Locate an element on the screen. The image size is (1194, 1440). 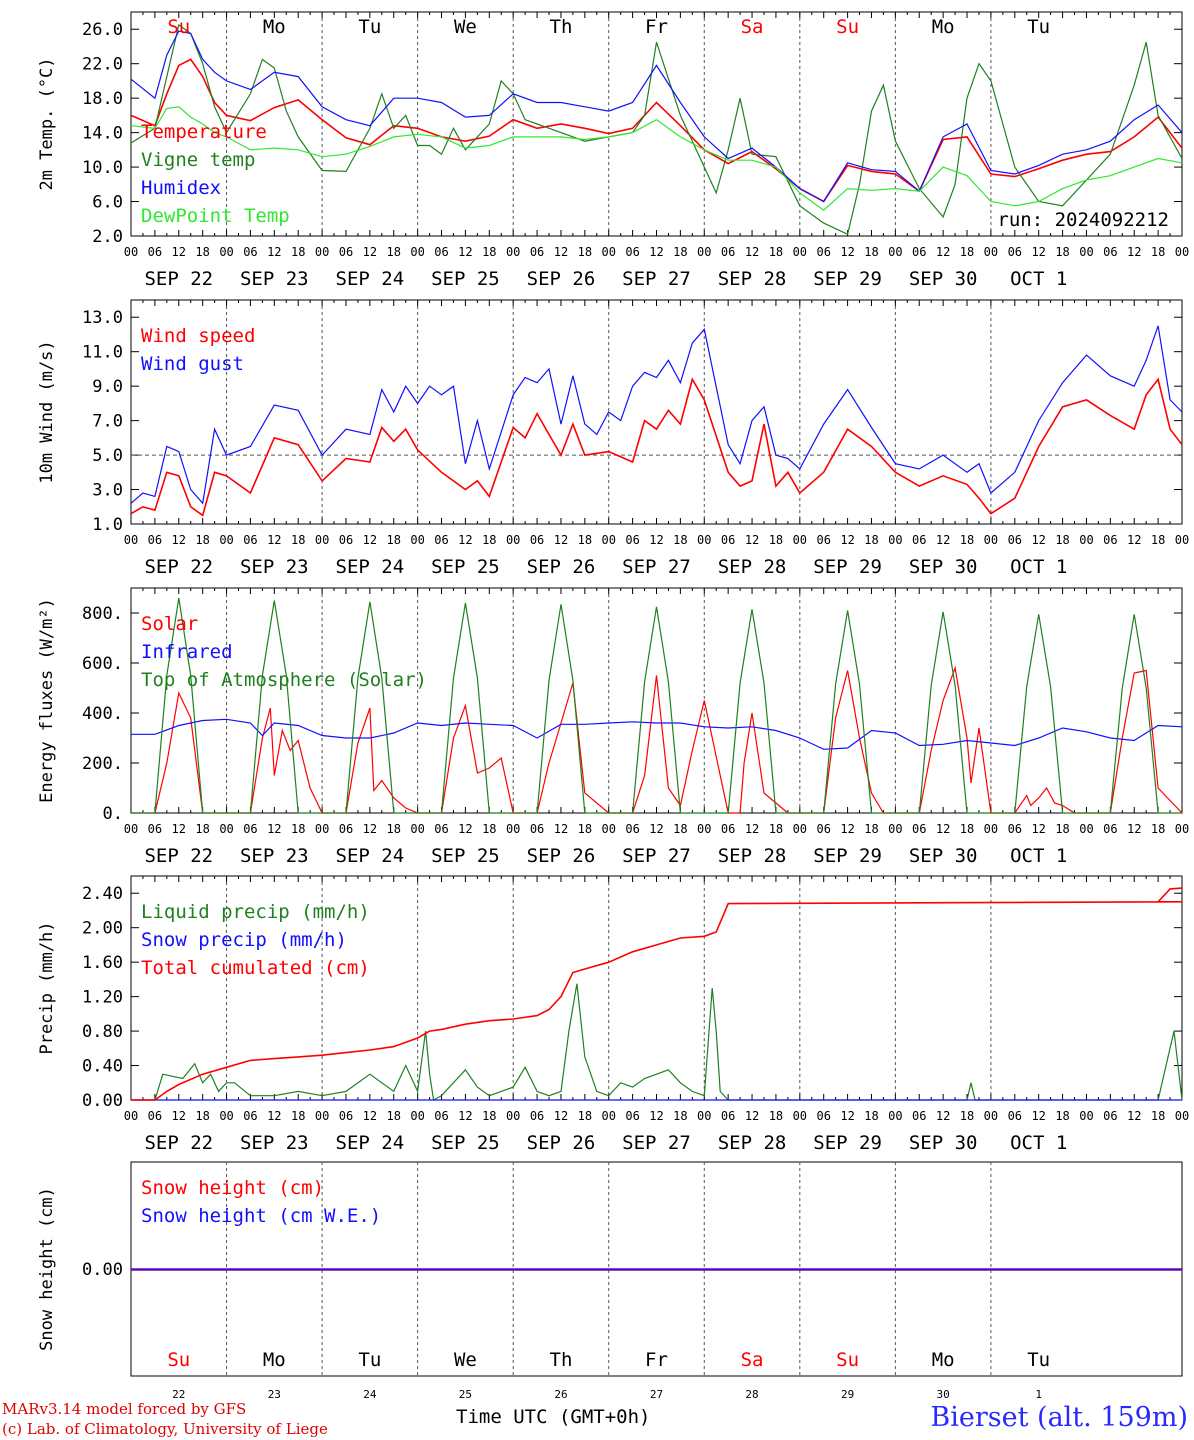
weekday-label: Sa is located at coordinates (752, 27).